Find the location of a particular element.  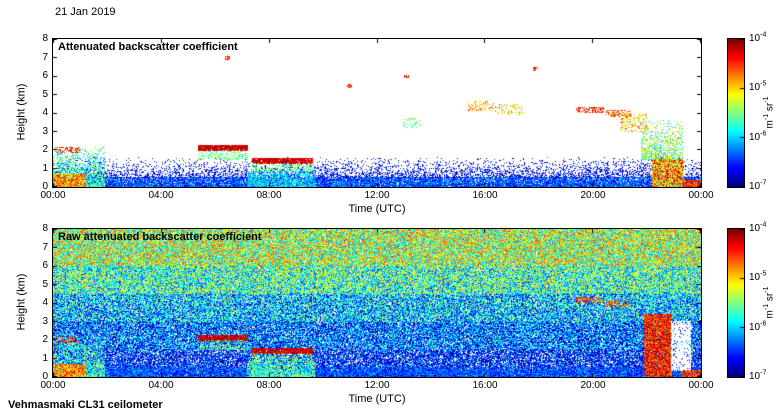

colorbar-gradient-top is located at coordinates (736, 113).